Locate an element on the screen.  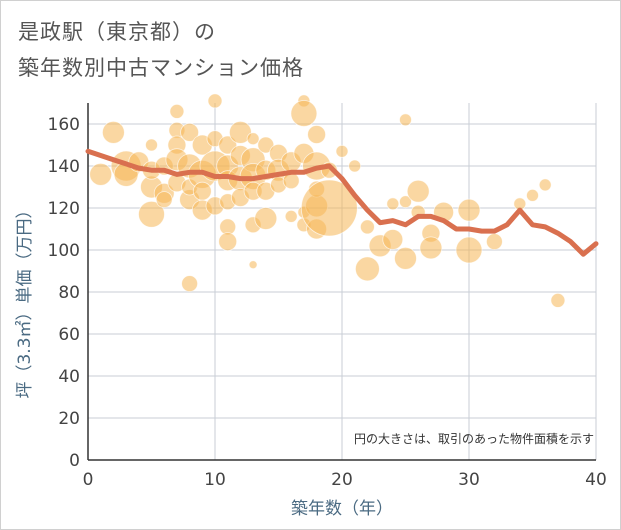
x-tick-label: 20 is located at coordinates (342, 480).